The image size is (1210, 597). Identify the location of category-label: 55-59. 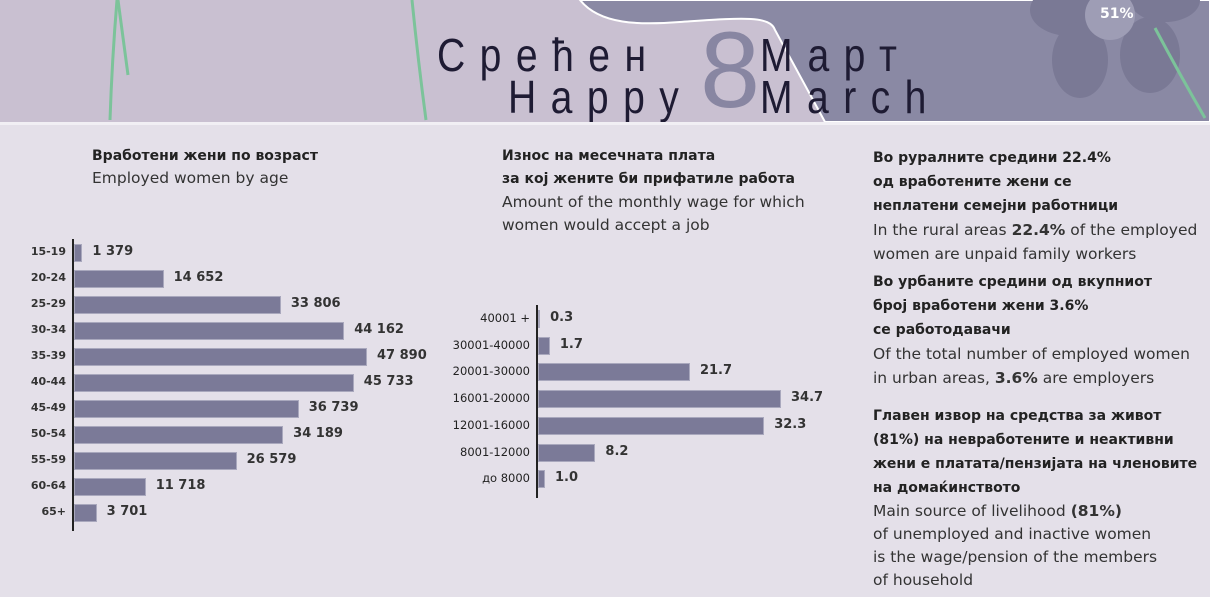
(48, 459).